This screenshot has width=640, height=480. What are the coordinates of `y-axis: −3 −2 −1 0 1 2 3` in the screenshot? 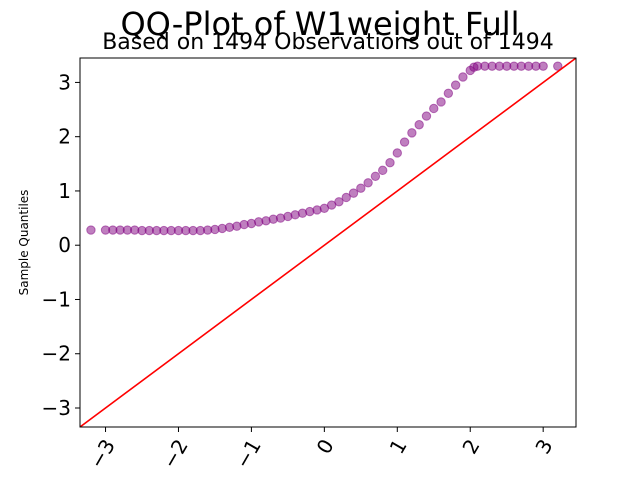 It's located at (61, 245).